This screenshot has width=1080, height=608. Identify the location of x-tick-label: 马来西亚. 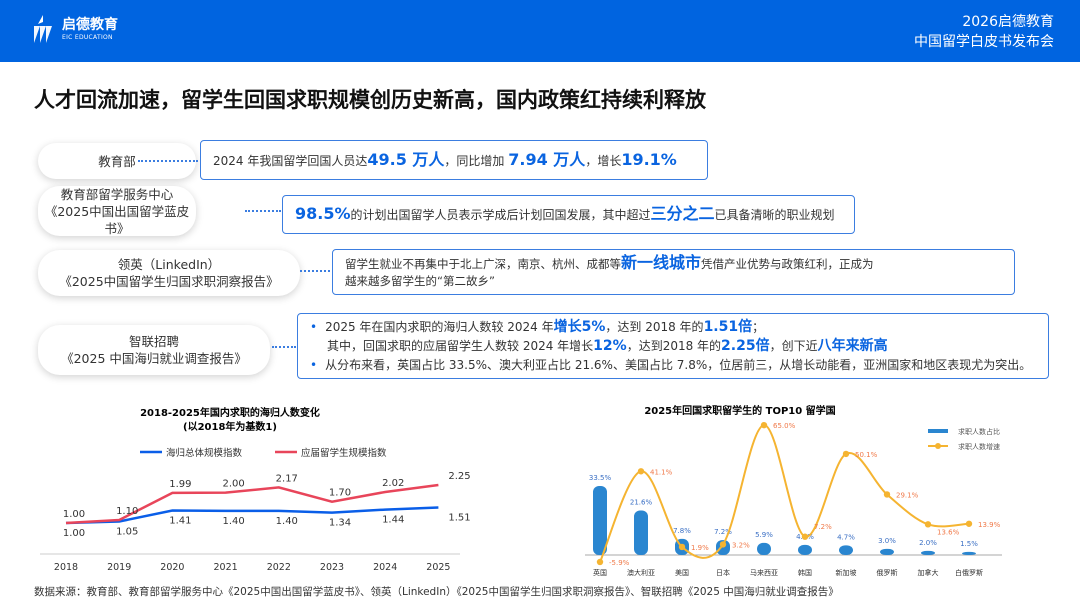
(764, 573).